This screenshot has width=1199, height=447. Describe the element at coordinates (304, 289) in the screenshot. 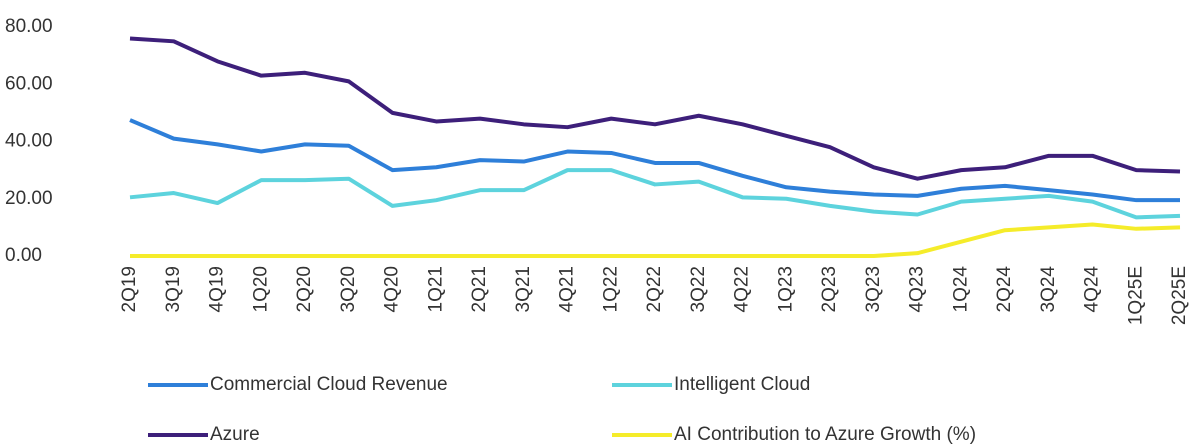

I see `x-tick-label: 2Q20` at that location.